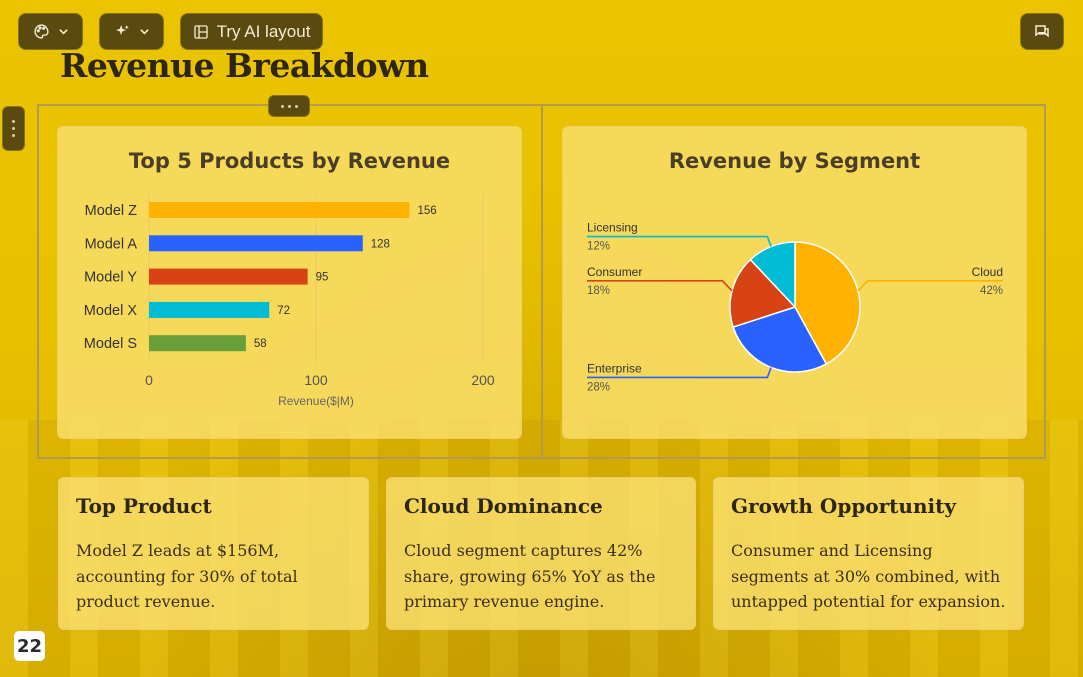  Describe the element at coordinates (614, 272) in the screenshot. I see `pie-slice-label: Consumer` at that location.